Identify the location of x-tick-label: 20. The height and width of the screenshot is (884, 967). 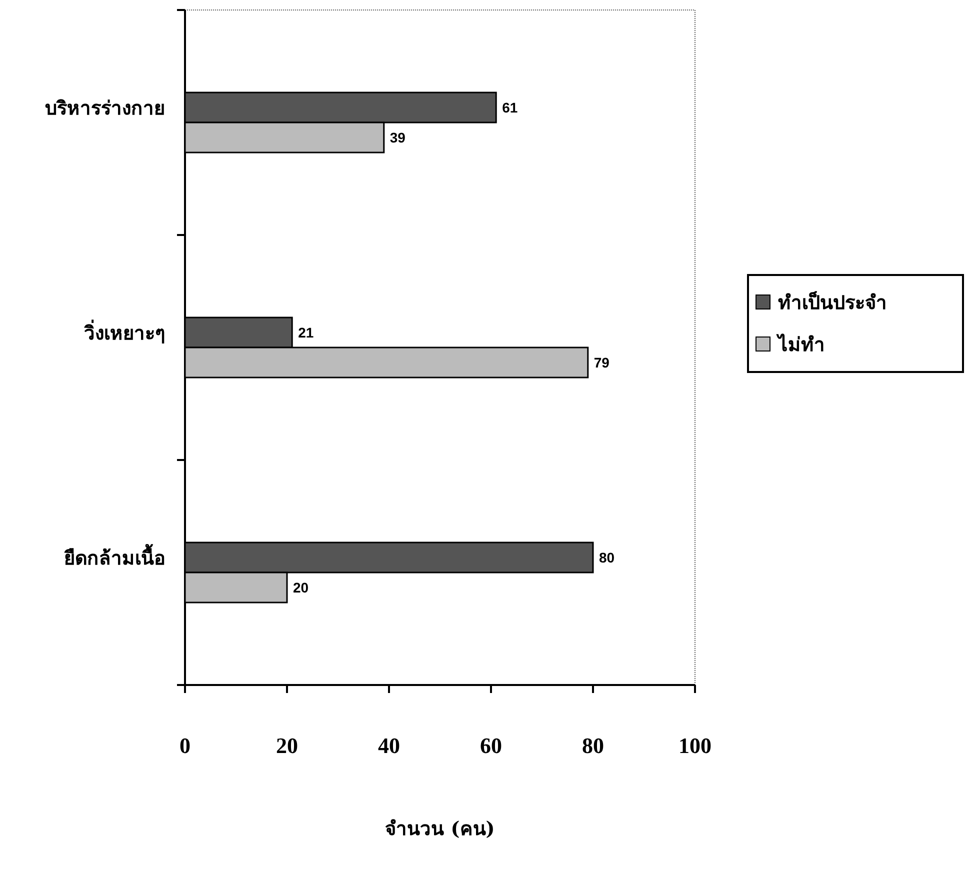
(287, 745).